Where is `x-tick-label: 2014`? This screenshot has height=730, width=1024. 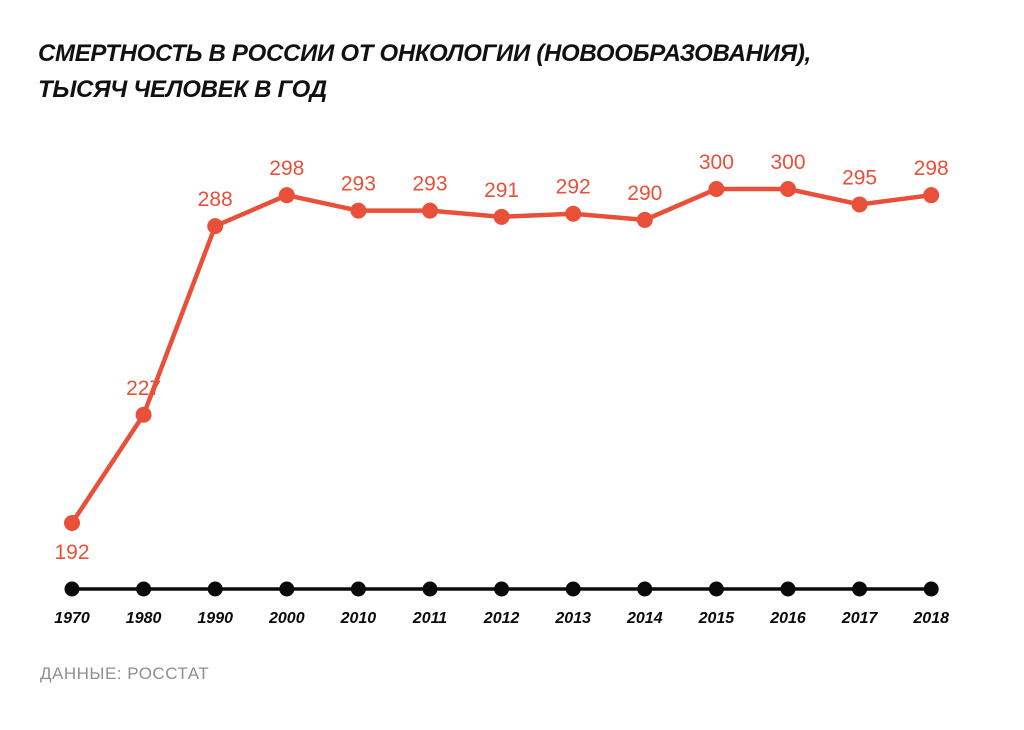
x-tick-label: 2014 is located at coordinates (644, 618).